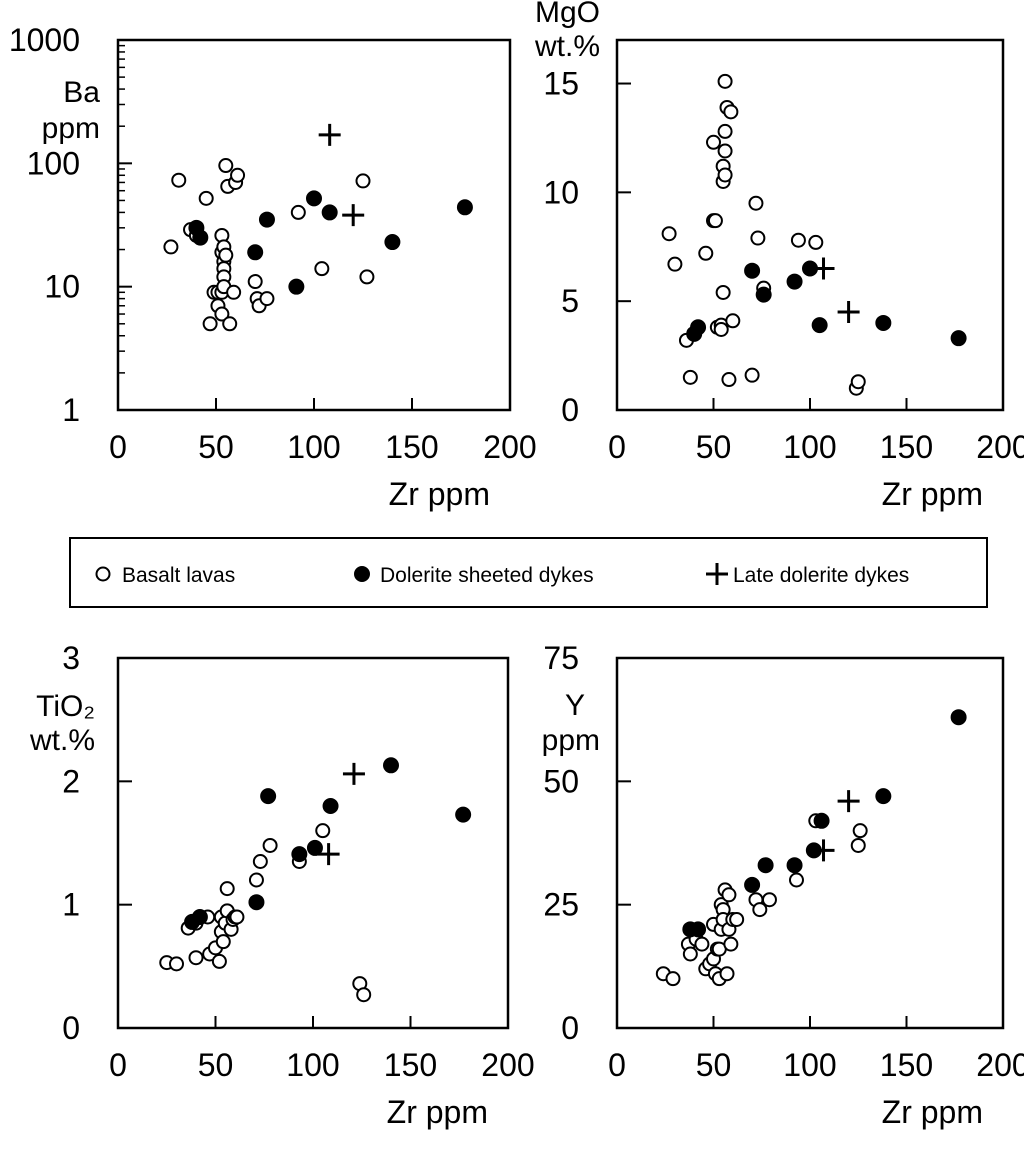 Image resolution: width=1024 pixels, height=1150 pixels. I want to click on y-tick-label: 5, so click(570, 301).